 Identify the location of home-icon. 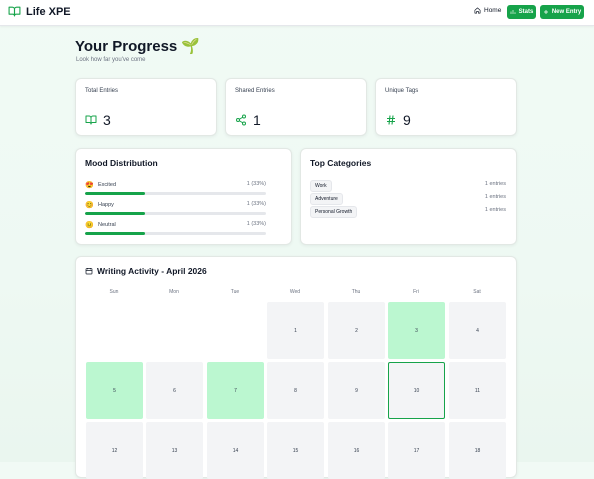
(477, 10).